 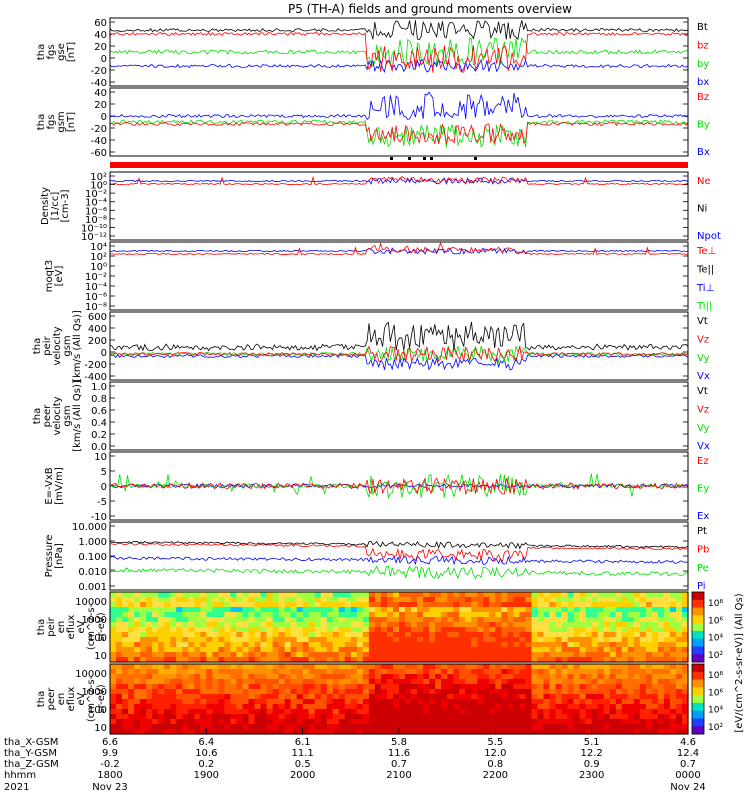 I want to click on panel-frame, so click(x=399, y=206).